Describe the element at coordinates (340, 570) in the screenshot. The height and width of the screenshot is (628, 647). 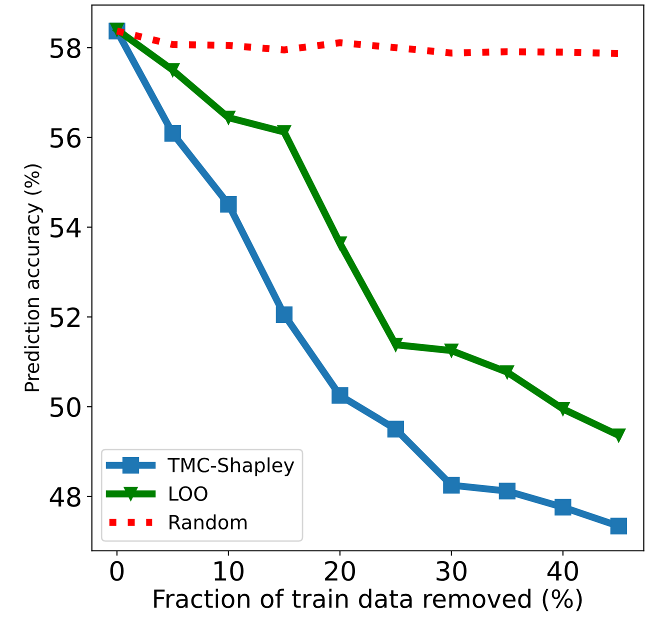
I see `x-tick-label: 20` at that location.